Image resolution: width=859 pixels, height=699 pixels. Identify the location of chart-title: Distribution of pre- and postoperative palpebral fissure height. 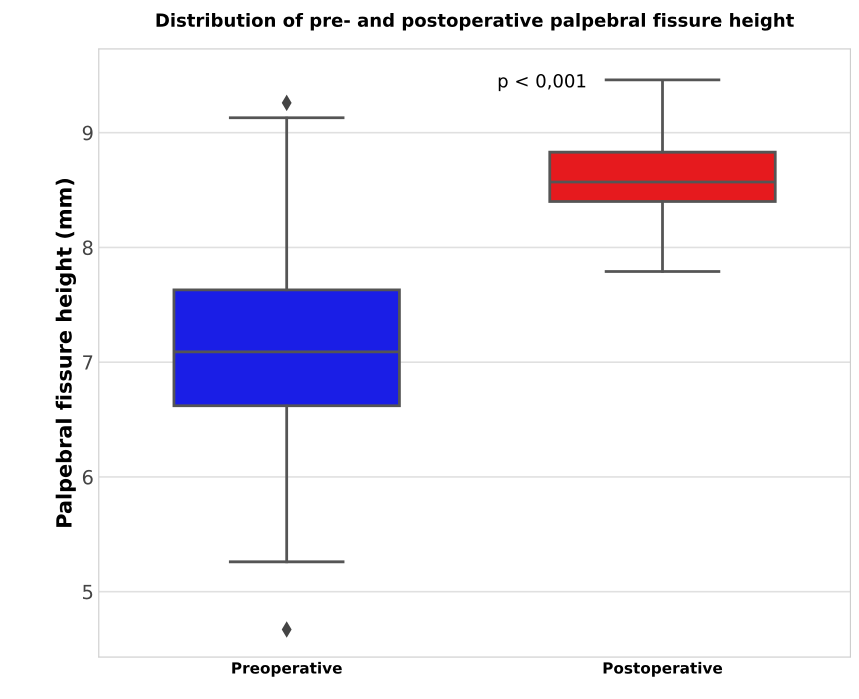
(475, 21).